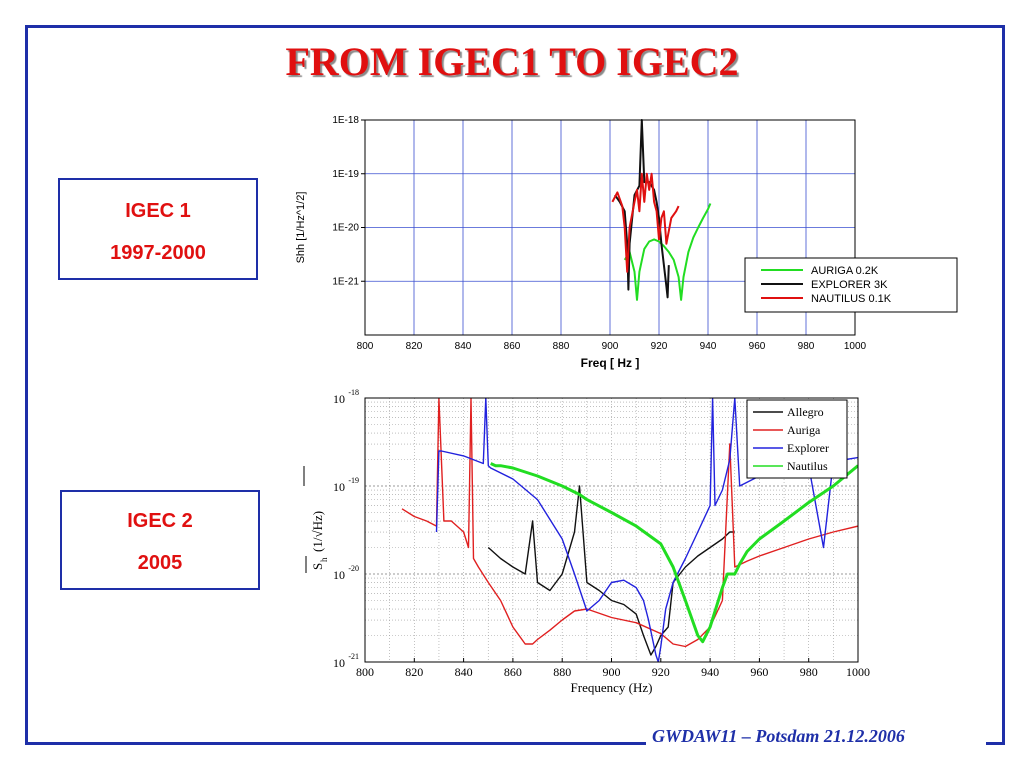 The width and height of the screenshot is (1024, 768). I want to click on series-line-allegro, so click(611, 570).